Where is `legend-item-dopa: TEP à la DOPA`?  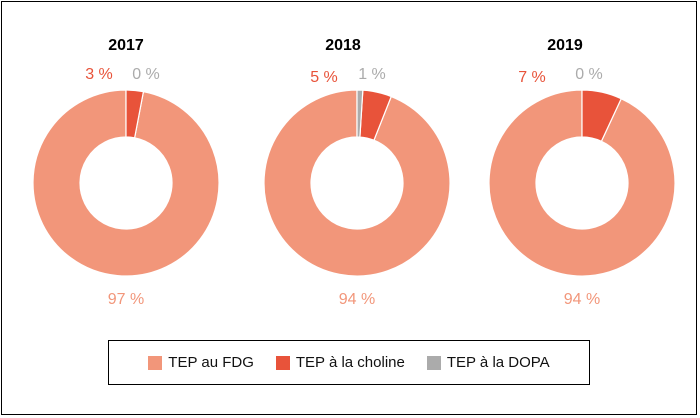 legend-item-dopa: TEP à la DOPA is located at coordinates (488, 362).